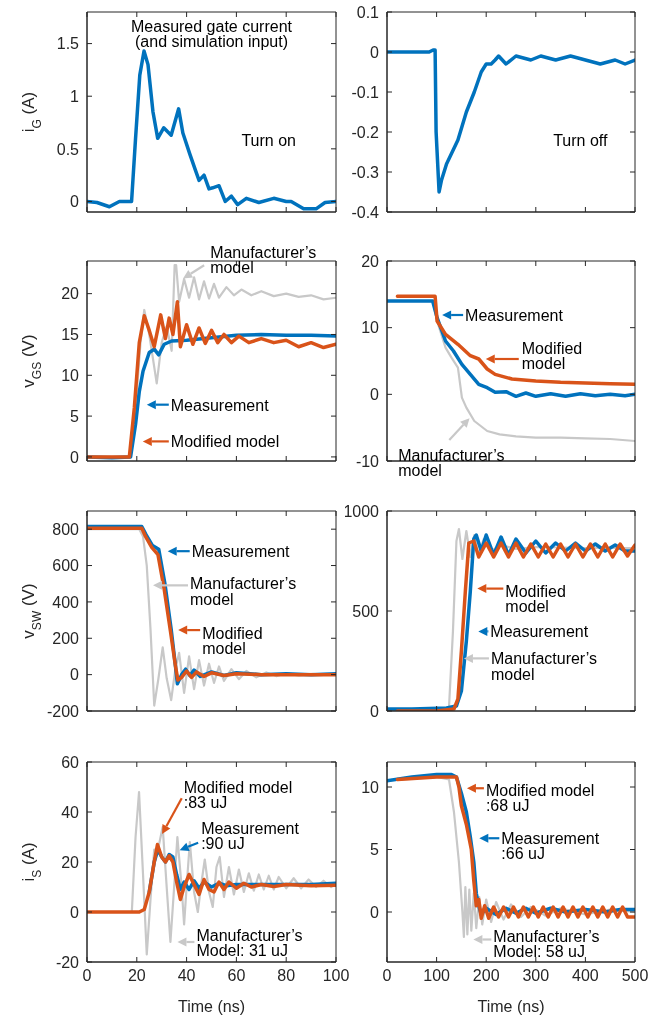  What do you see at coordinates (66, 638) in the screenshot?
I see `y-tick-label: 200` at bounding box center [66, 638].